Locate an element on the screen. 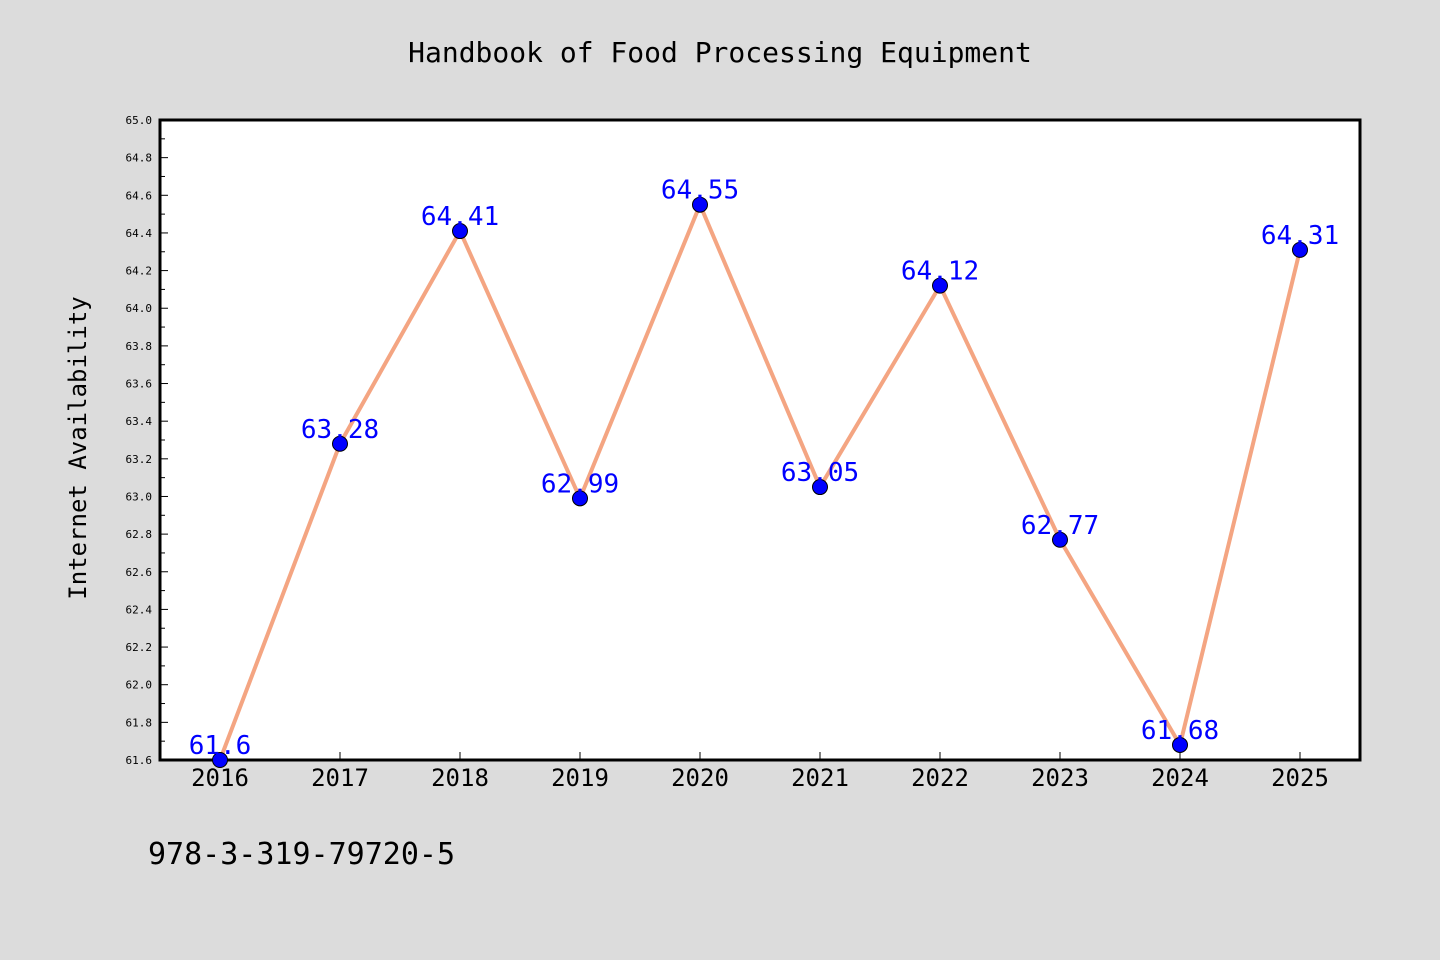 The image size is (1440, 960). x-tick-label: 2017 is located at coordinates (340, 778).